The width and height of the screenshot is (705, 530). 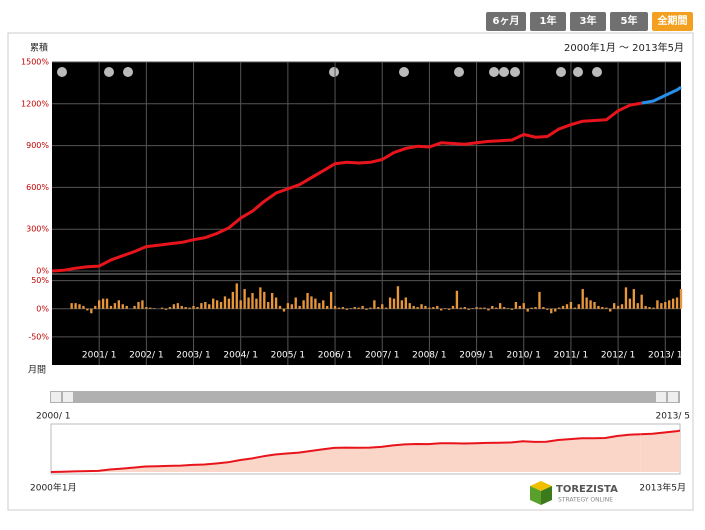 I want to click on x-tick-label: 2006/ 1, so click(x=335, y=356).